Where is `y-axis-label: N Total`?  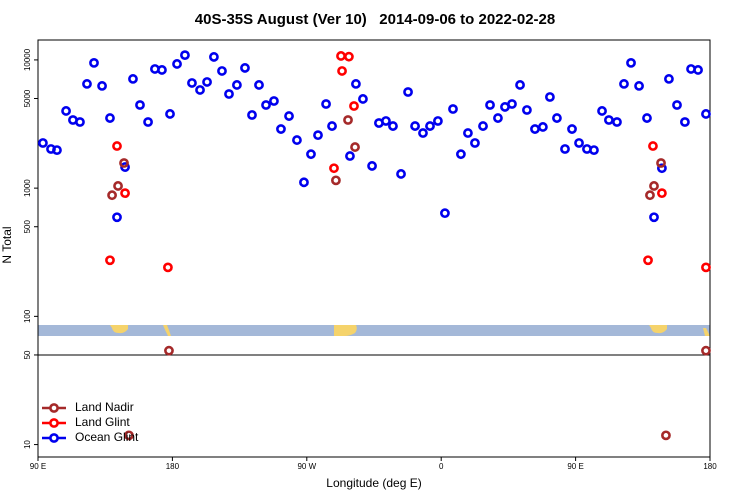 y-axis-label: N Total is located at coordinates (7, 244).